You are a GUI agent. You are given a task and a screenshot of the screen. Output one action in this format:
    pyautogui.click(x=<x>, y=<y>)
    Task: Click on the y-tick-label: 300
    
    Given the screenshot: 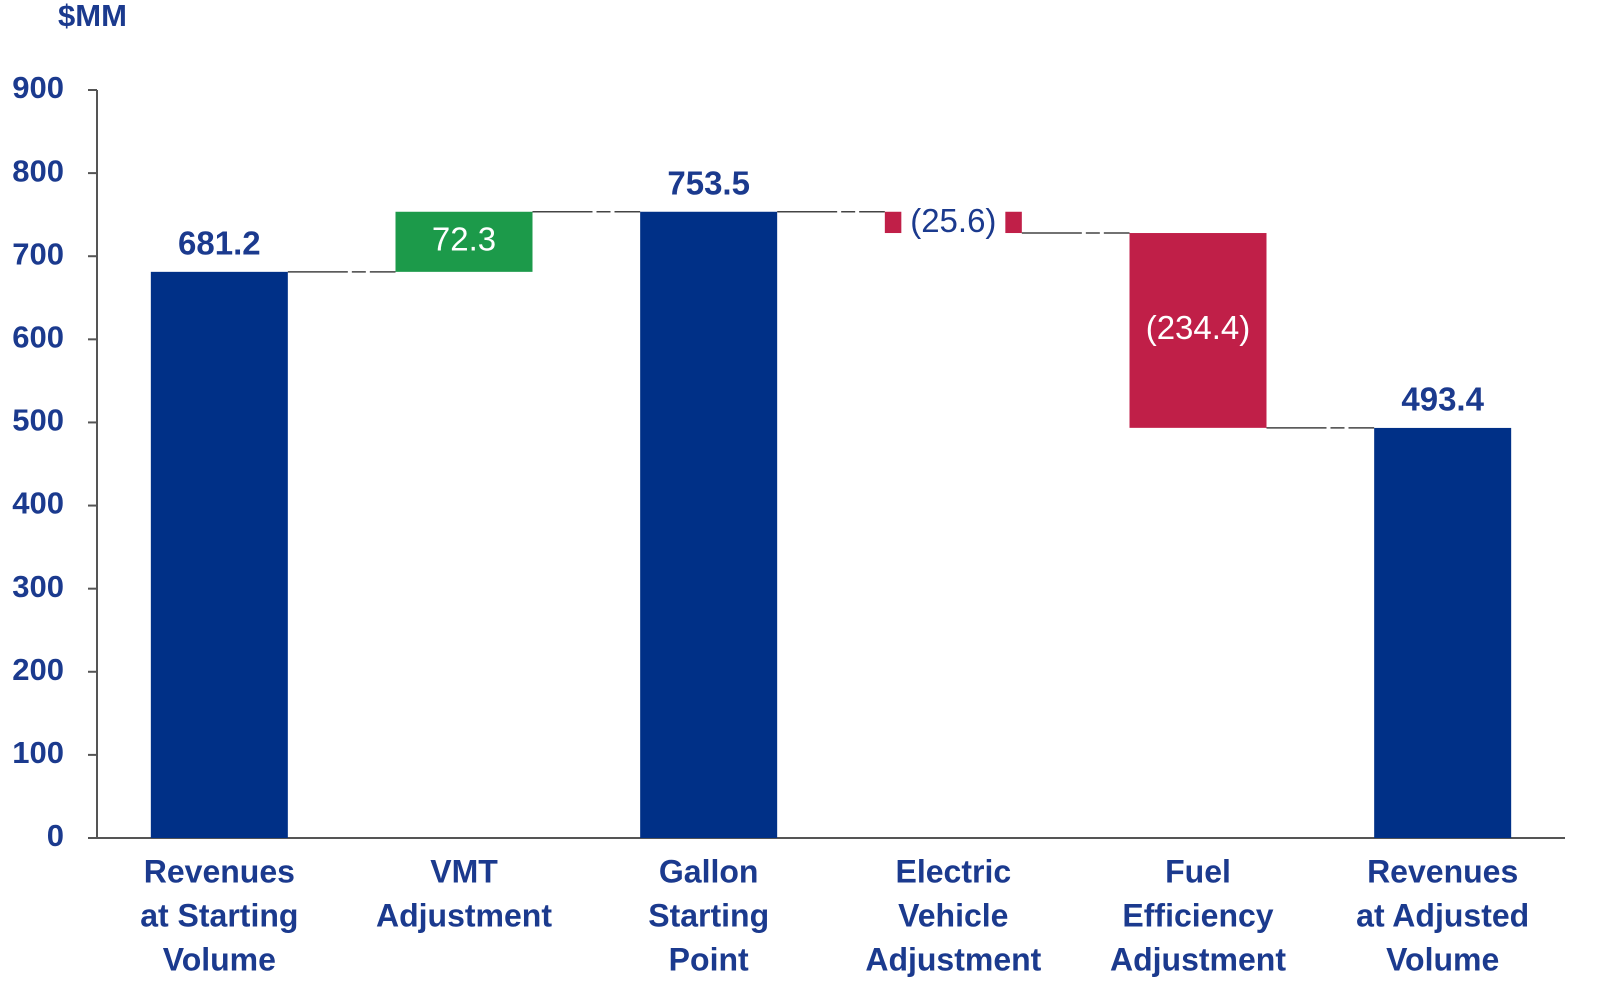 What is the action you would take?
    pyautogui.click(x=38, y=586)
    